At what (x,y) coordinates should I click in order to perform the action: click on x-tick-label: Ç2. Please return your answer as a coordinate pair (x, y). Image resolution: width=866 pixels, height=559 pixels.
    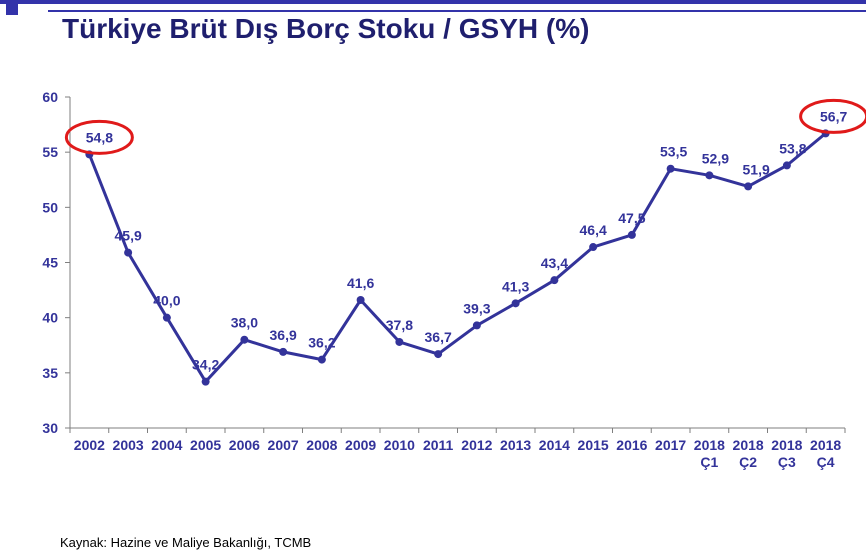
    Looking at the image, I should click on (748, 462).